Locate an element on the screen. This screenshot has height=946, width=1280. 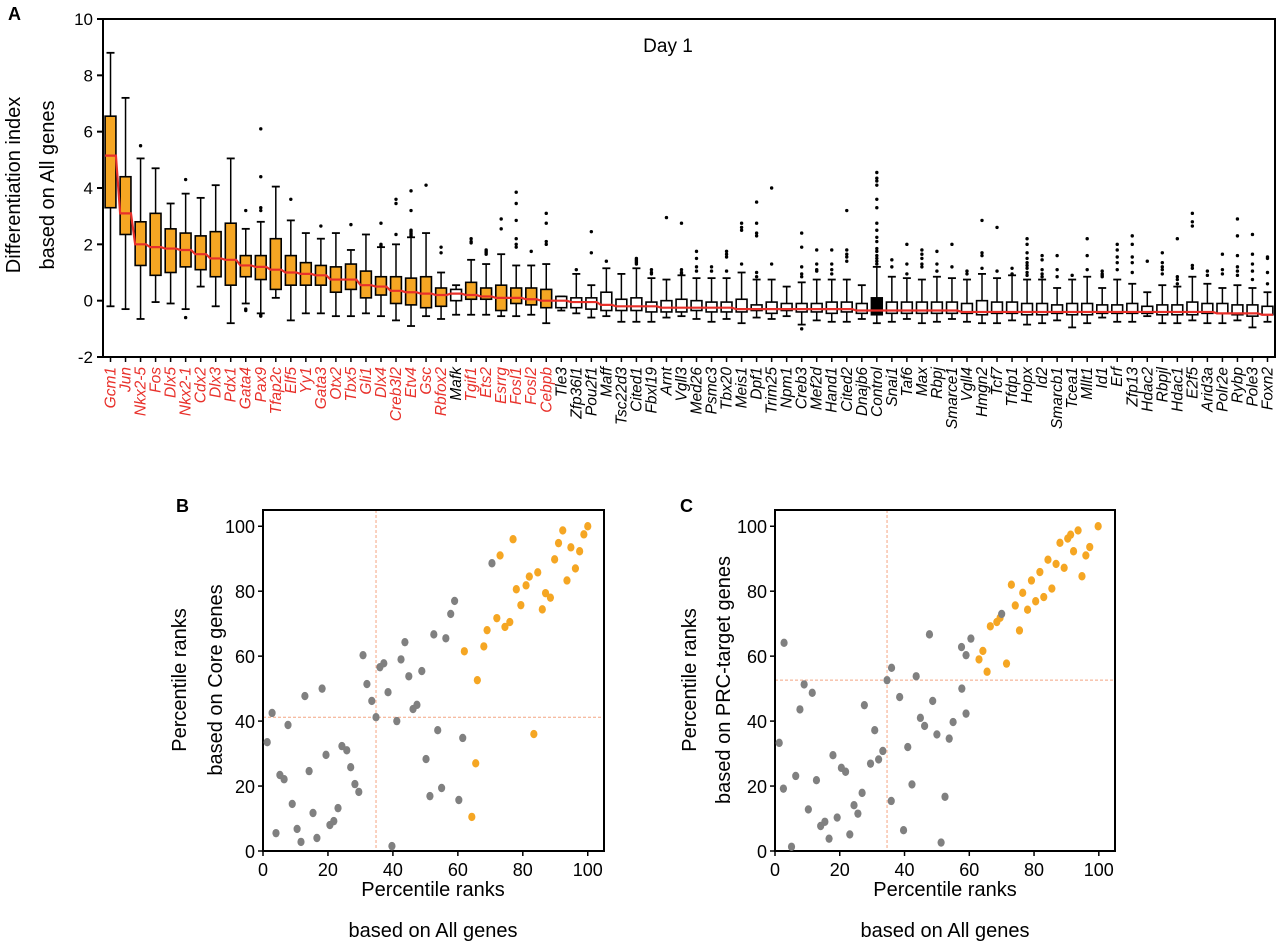
gene-label: Hand1 is located at coordinates (832, 390).